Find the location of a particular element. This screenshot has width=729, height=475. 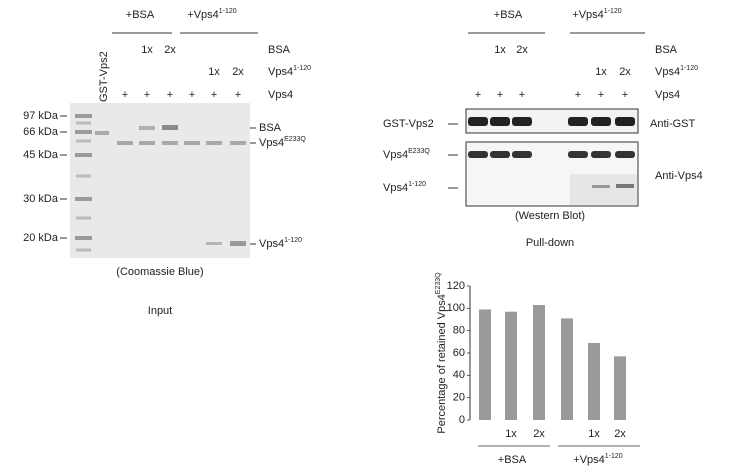

marker-label: 30 kDa is located at coordinates (41, 199).